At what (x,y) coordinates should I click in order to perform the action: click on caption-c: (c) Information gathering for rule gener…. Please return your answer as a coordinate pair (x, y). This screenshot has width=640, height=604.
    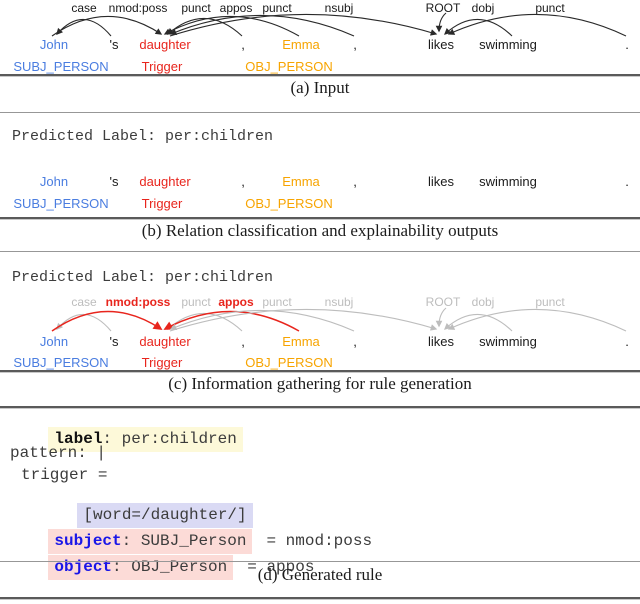
    Looking at the image, I should click on (320, 383).